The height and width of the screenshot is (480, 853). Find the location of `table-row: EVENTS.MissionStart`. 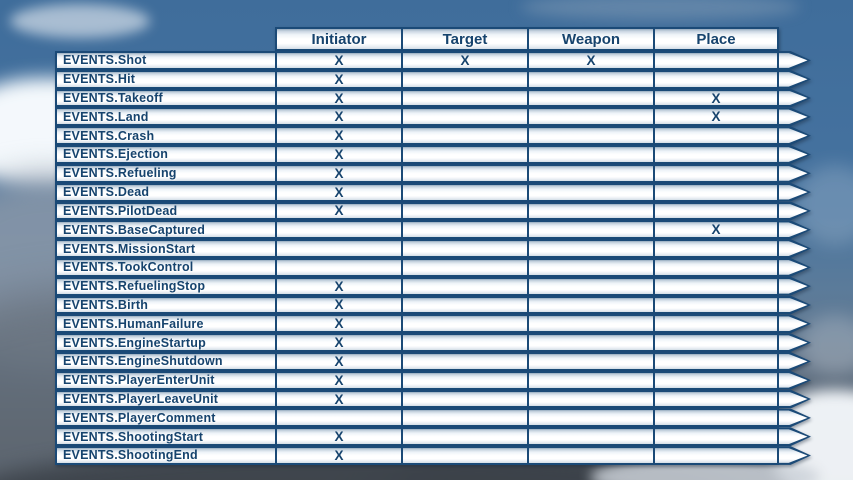

table-row: EVENTS.MissionStart is located at coordinates (433, 248).